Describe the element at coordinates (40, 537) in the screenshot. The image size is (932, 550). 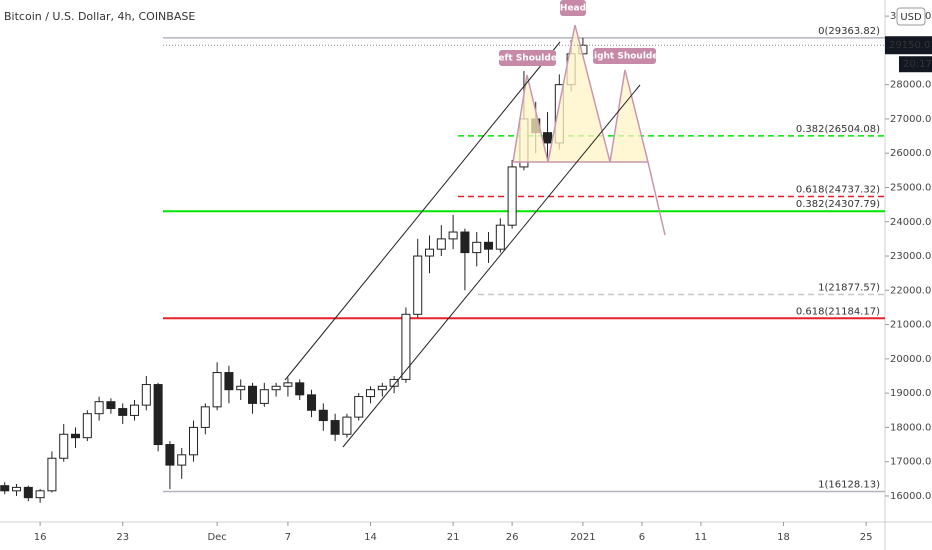
I see `x-tick-label: 16` at that location.